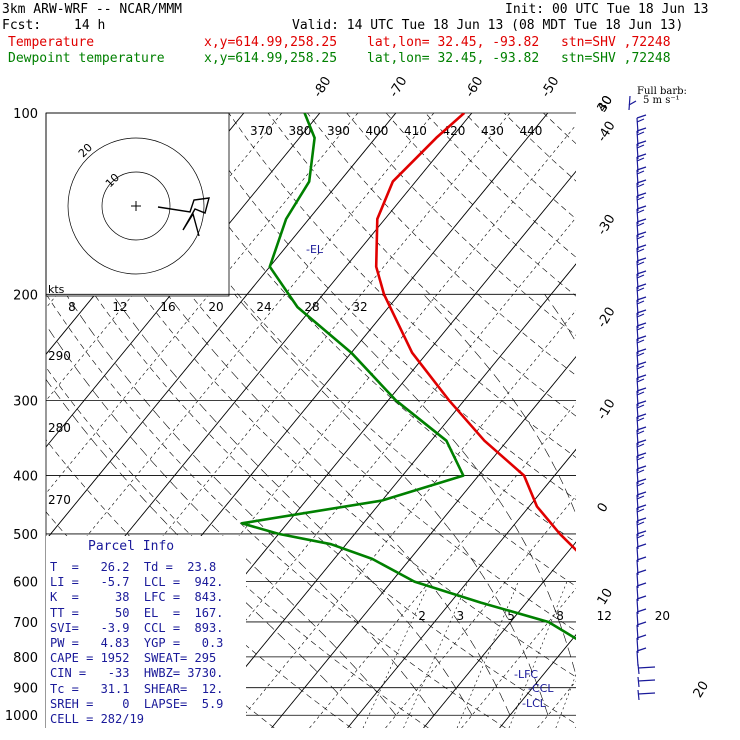 Image resolution: width=740 pixels, height=740 pixels. I want to click on pressure-label: 1000, so click(21, 716).